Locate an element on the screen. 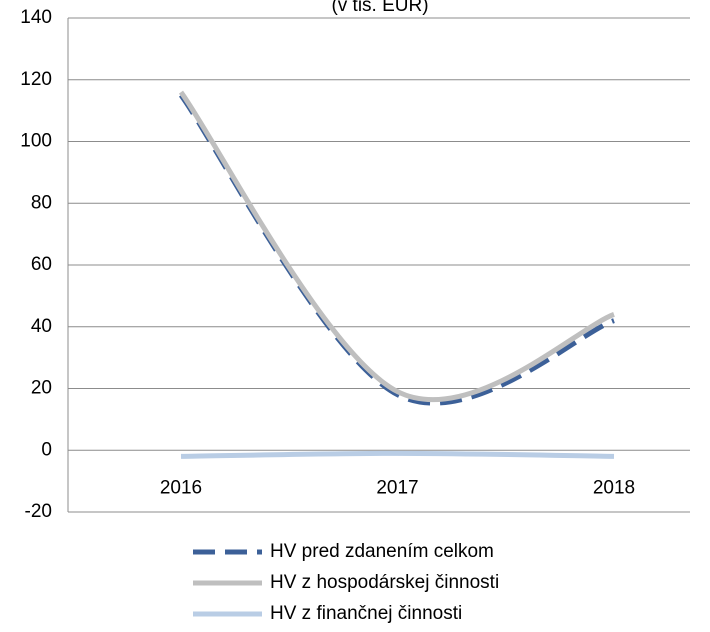 Image resolution: width=710 pixels, height=632 pixels. legend-label: HV pred zdanením celkom is located at coordinates (382, 551).